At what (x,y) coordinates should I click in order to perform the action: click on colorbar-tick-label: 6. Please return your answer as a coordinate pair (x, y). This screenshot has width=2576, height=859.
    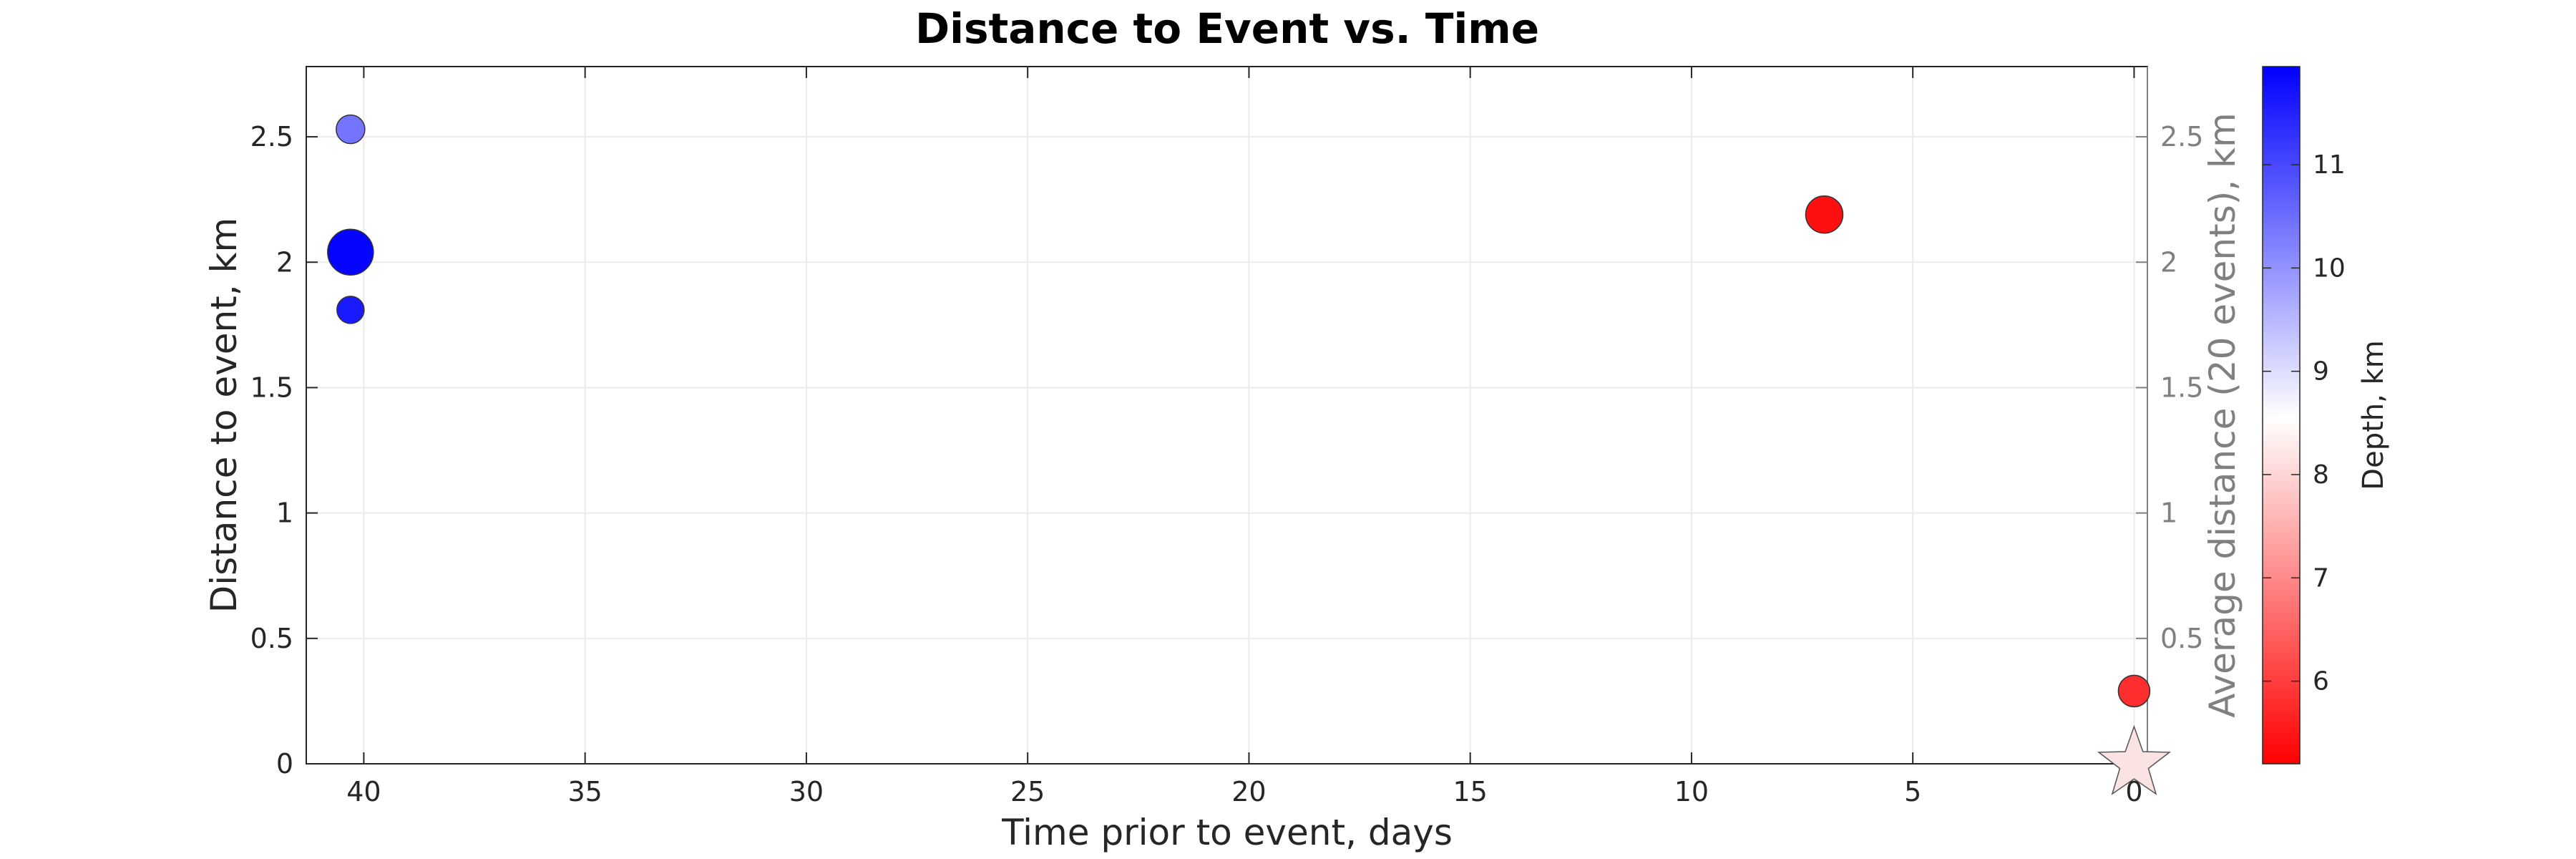
    Looking at the image, I should click on (2321, 682).